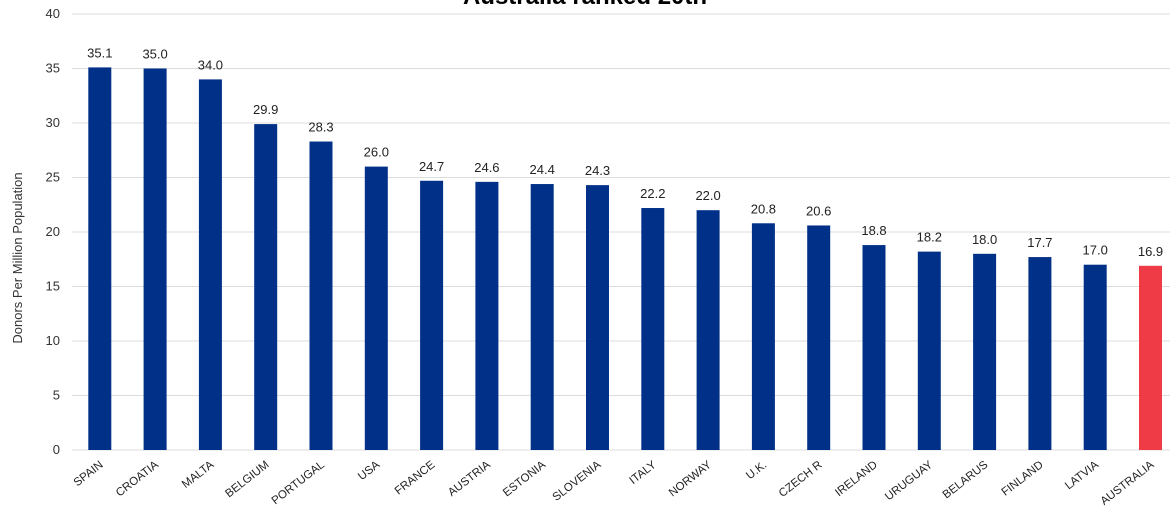 The height and width of the screenshot is (519, 1170). What do you see at coordinates (469, 479) in the screenshot?
I see `x-tick-label: AUSTRIA` at bounding box center [469, 479].